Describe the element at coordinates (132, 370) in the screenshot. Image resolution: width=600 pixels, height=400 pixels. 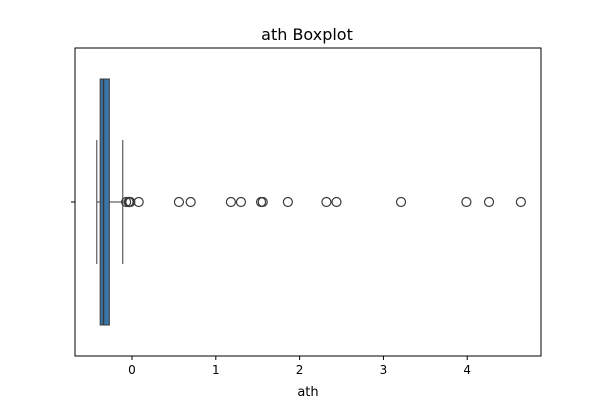
I see `x-tick-label: 0` at that location.